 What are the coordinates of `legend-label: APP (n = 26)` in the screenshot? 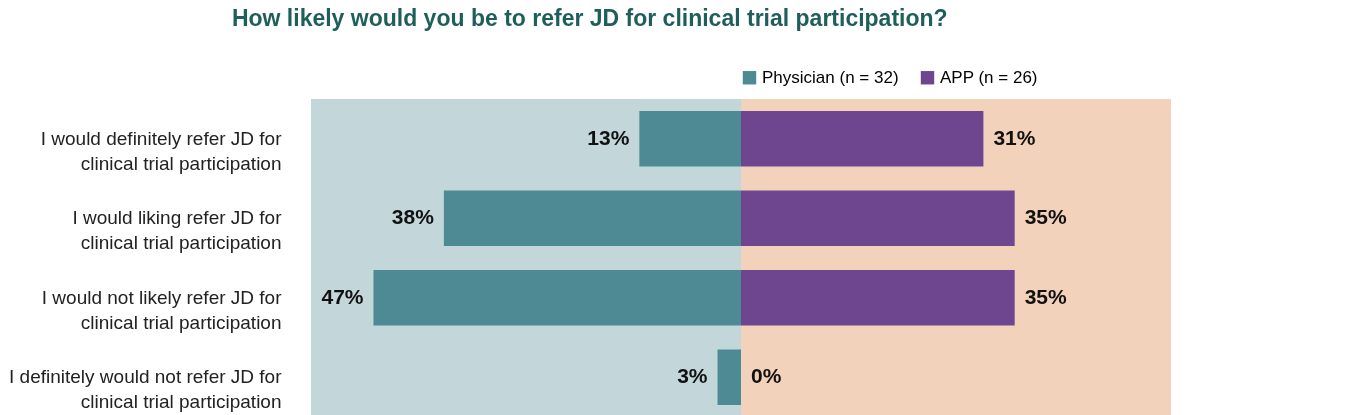 It's located at (989, 77).